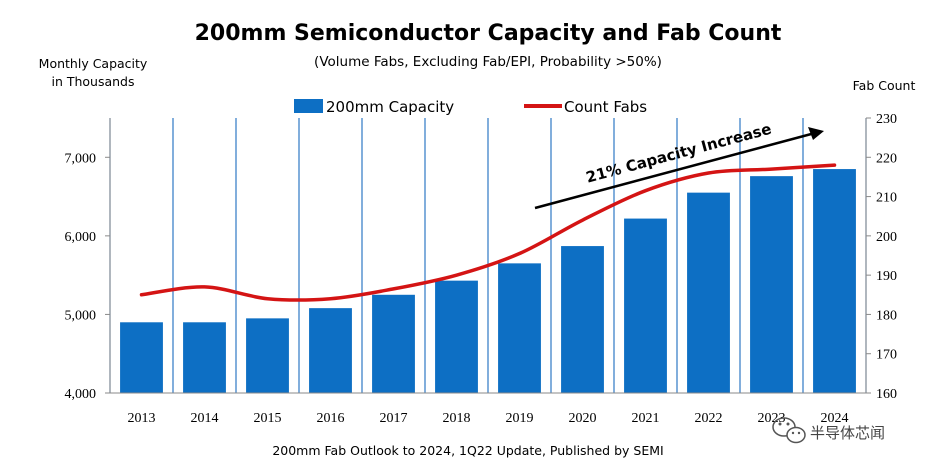 Image resolution: width=950 pixels, height=471 pixels. I want to click on x-tick-label-2016: 2016, so click(331, 418).